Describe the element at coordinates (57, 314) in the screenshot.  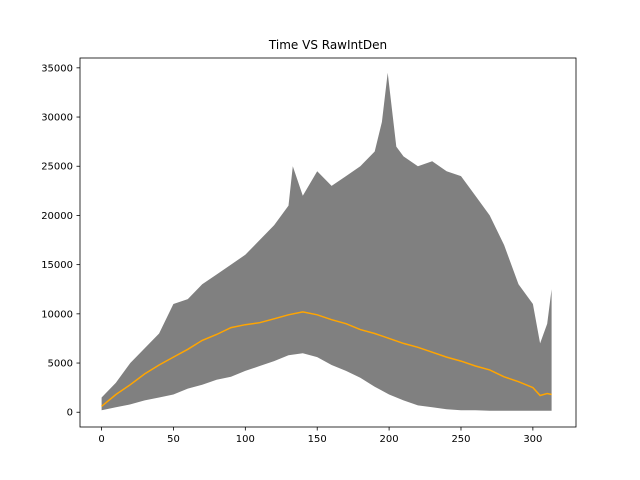
I see `y-tick-label: 10000` at that location.